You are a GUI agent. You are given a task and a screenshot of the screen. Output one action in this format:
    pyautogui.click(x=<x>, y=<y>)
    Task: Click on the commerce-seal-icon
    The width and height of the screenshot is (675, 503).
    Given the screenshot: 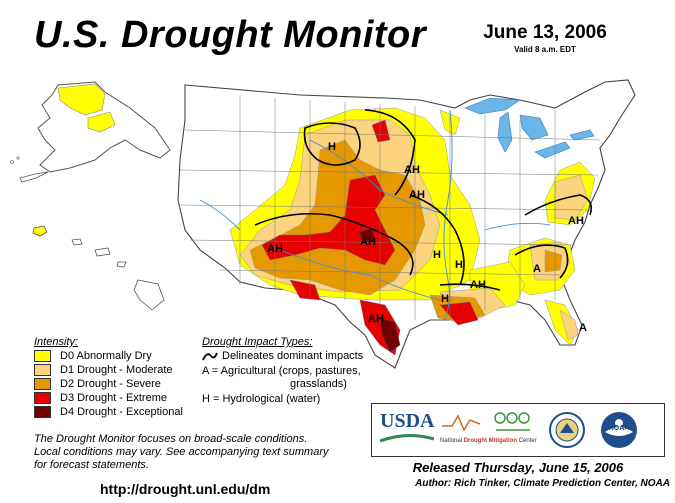 What is the action you would take?
    pyautogui.click(x=567, y=430)
    